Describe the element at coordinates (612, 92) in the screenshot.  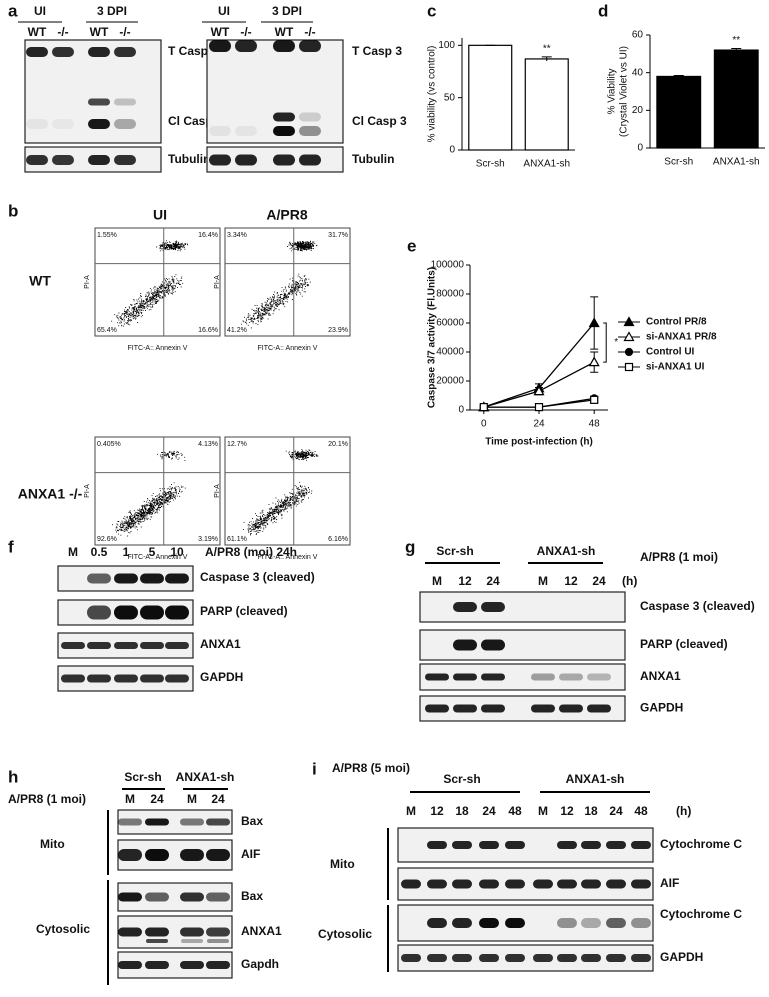
I see `y-axis-label: % Viability` at that location.